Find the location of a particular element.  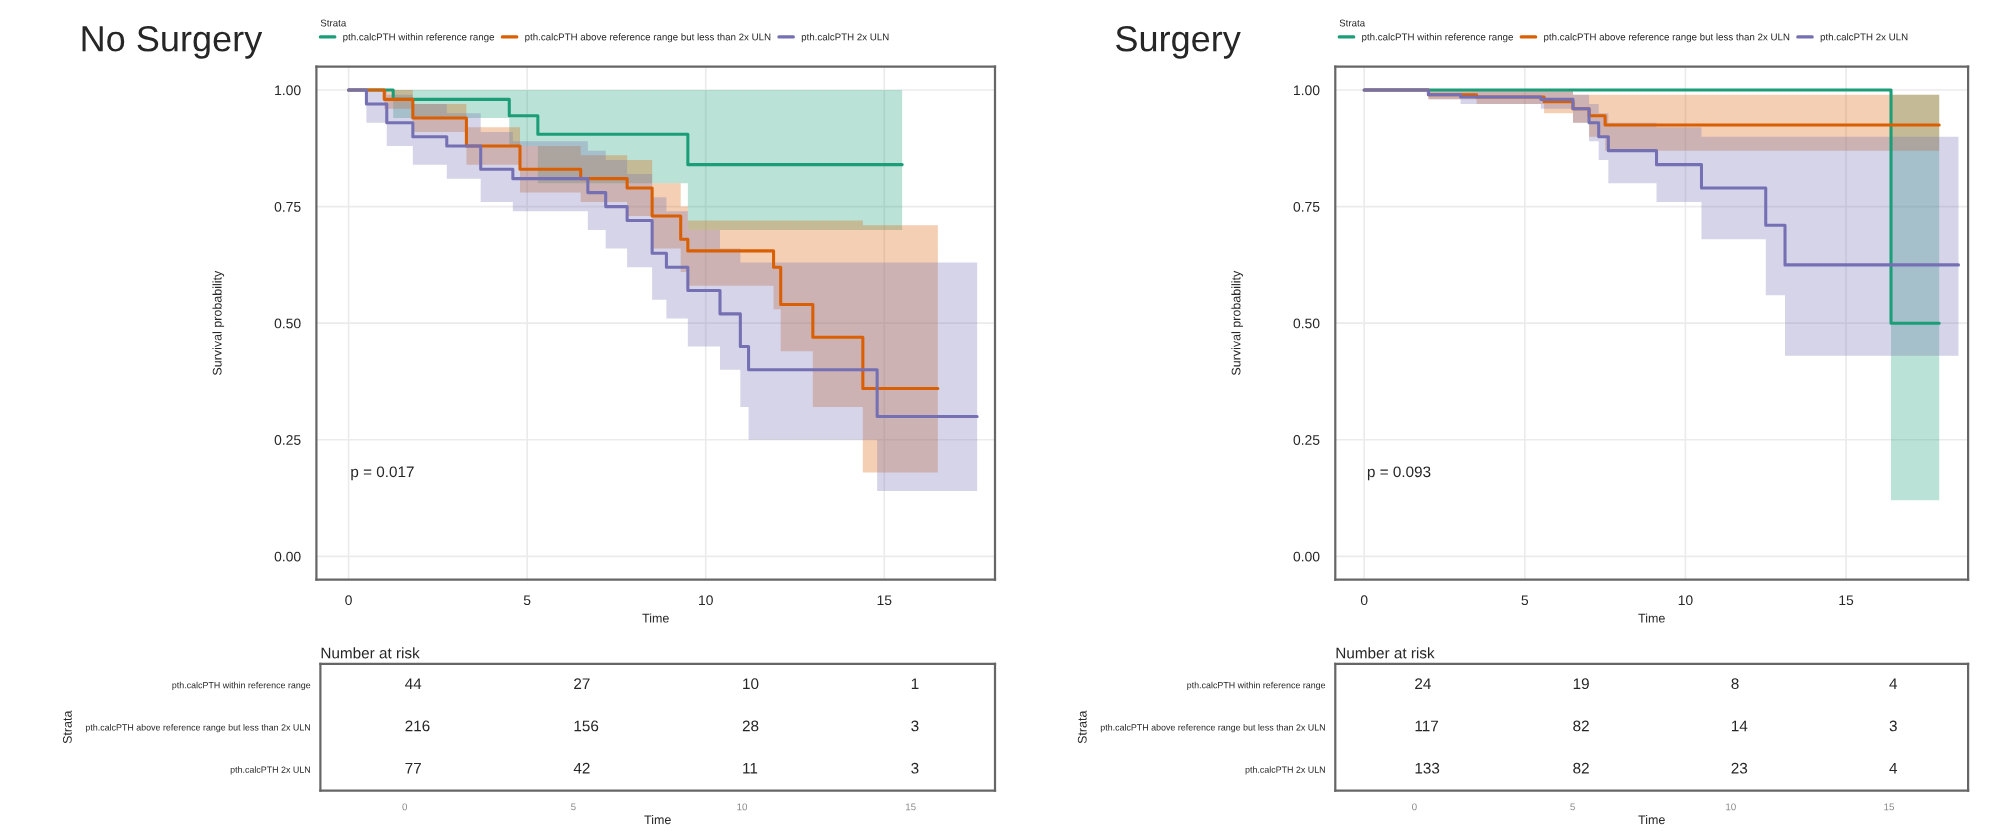

chart-title: No Surgery is located at coordinates (172, 42).